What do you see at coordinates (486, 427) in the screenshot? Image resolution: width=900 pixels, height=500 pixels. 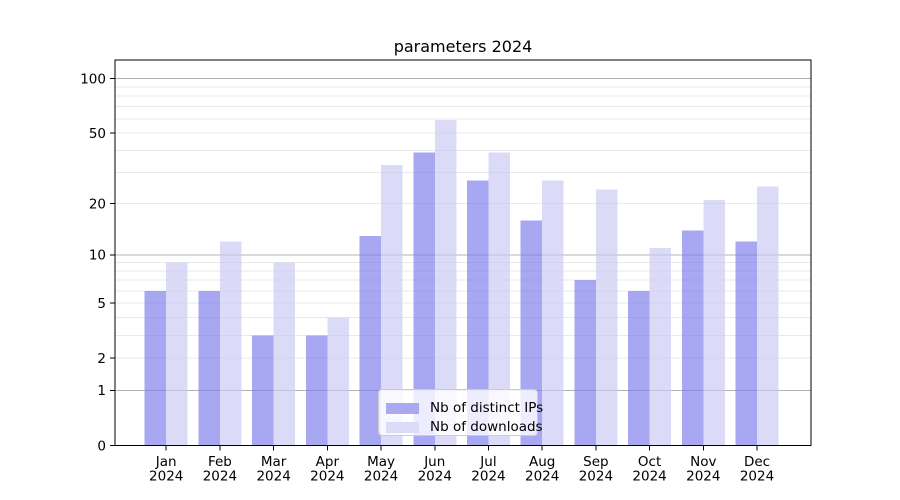 I see `legend-label-downloads: Nb of downloads` at bounding box center [486, 427].